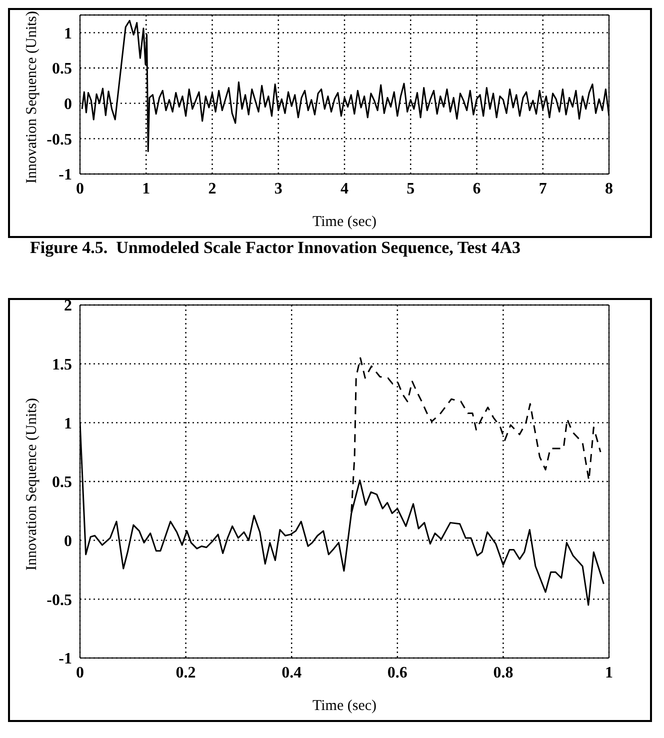 The width and height of the screenshot is (664, 738). I want to click on x-tick-label: 0.8, so click(503, 673).